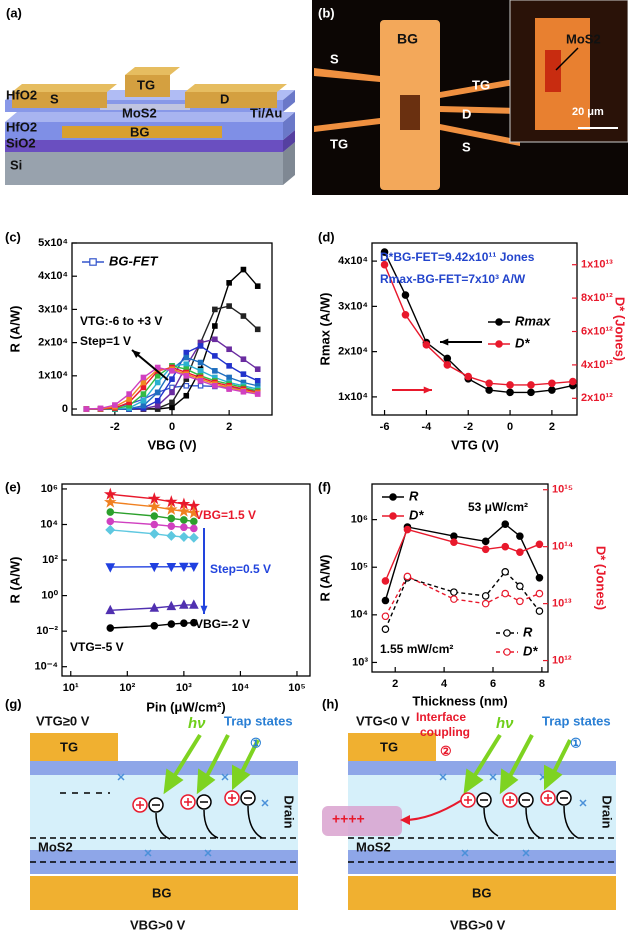 This screenshot has width=628, height=936. What do you see at coordinates (54, 98) in the screenshot?
I see `layer-label: S` at bounding box center [54, 98].